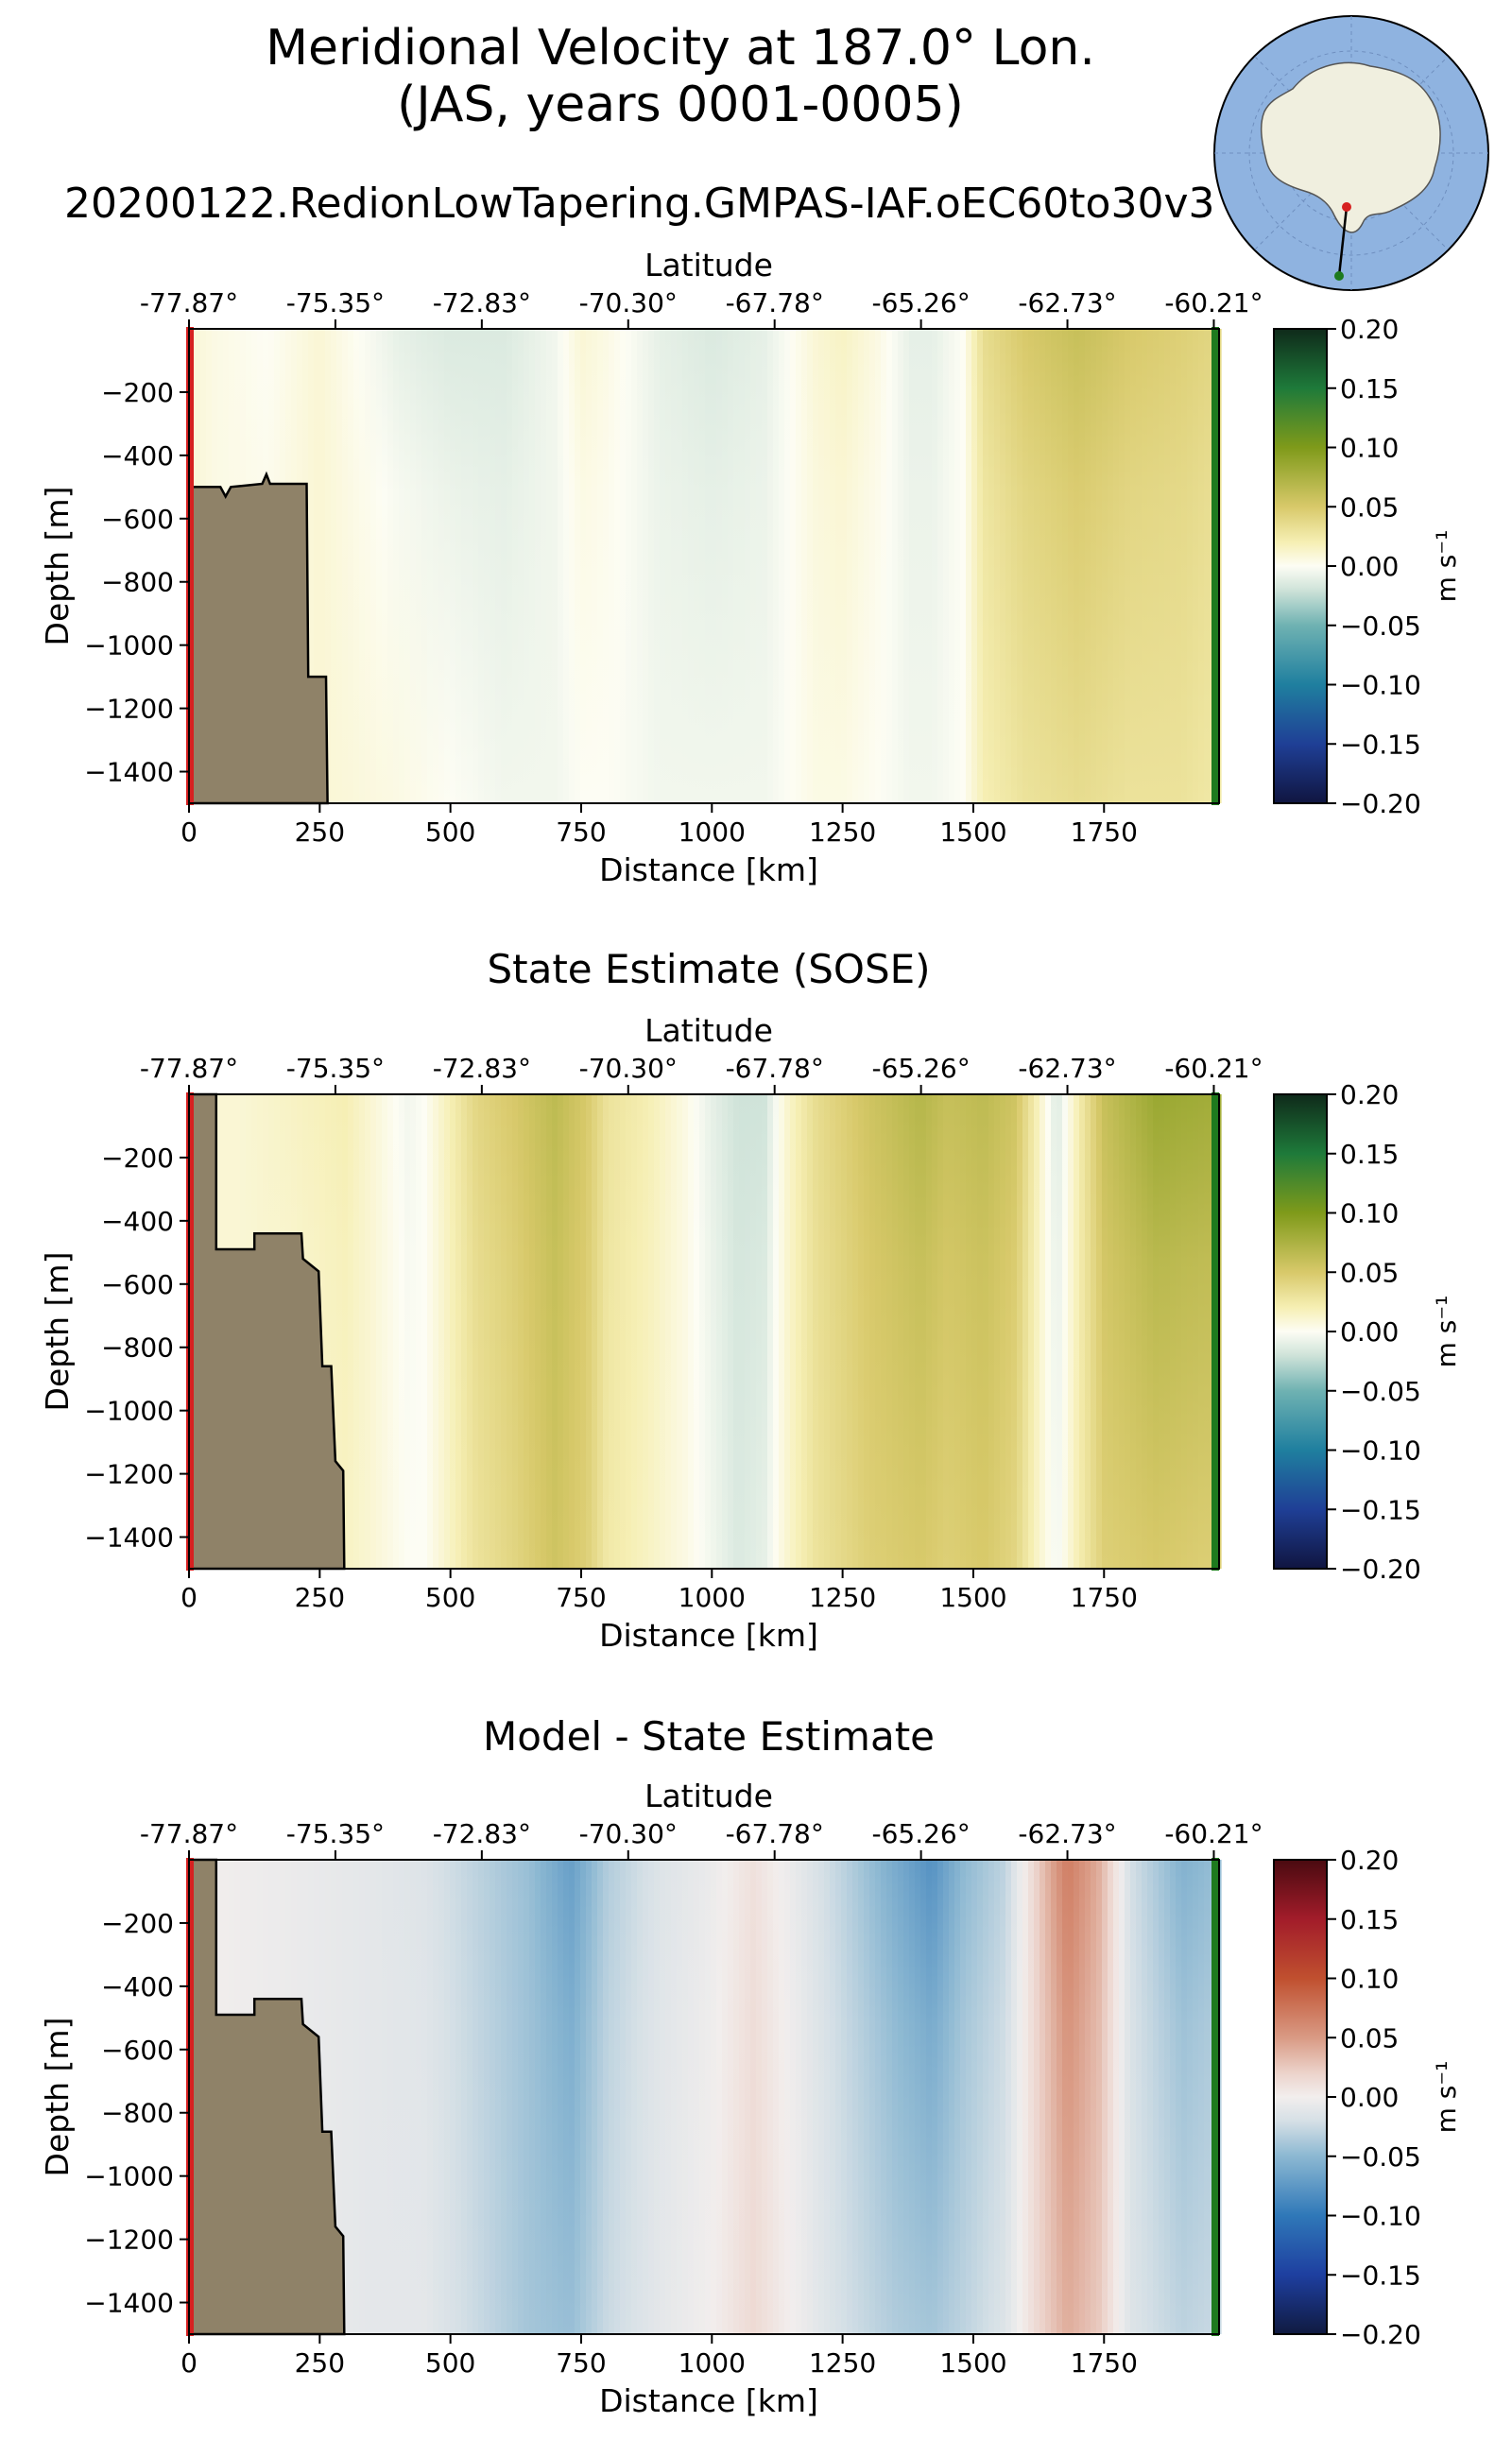 The width and height of the screenshot is (1512, 2457). I want to click on y-tick-label: −200, so click(137, 392).